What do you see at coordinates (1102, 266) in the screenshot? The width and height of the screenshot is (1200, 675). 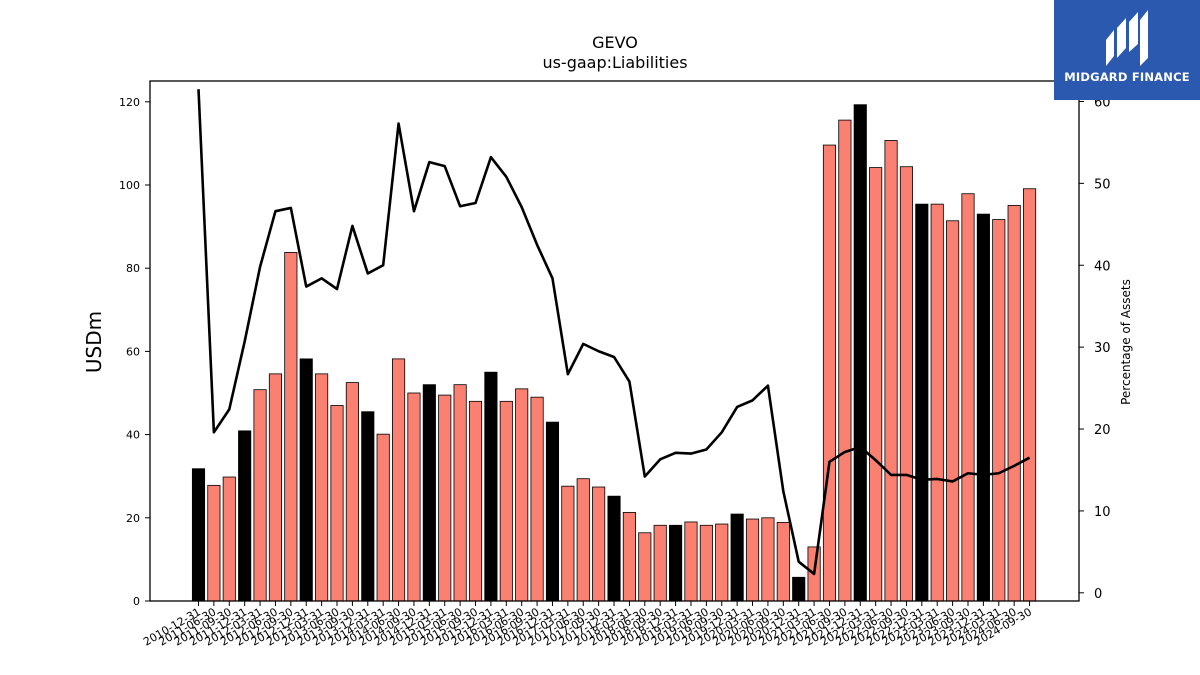 I see `y2-tick-label: 40` at bounding box center [1102, 266].